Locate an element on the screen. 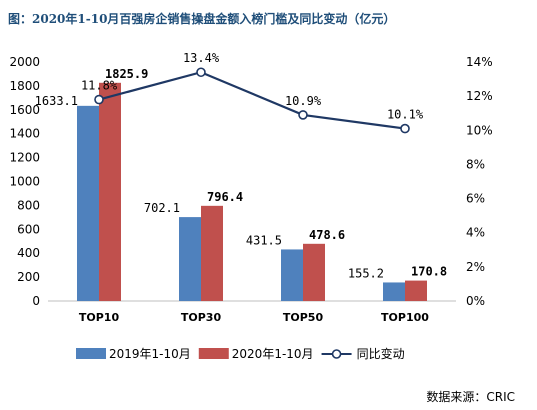 Image resolution: width=537 pixels, height=410 pixels. y-tick-label: 200 is located at coordinates (28, 277).